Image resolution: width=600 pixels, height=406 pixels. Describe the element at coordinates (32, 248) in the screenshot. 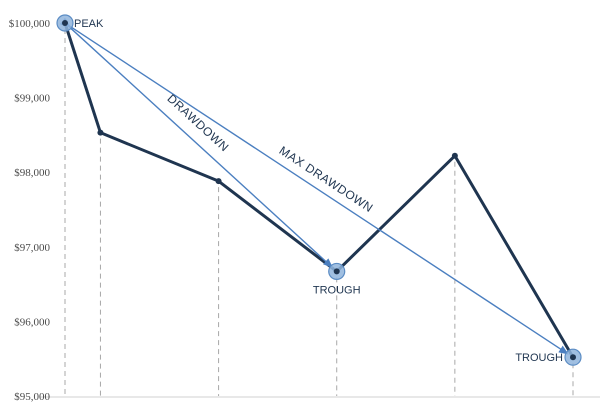

I see `y-tick-label: $97,000` at that location.